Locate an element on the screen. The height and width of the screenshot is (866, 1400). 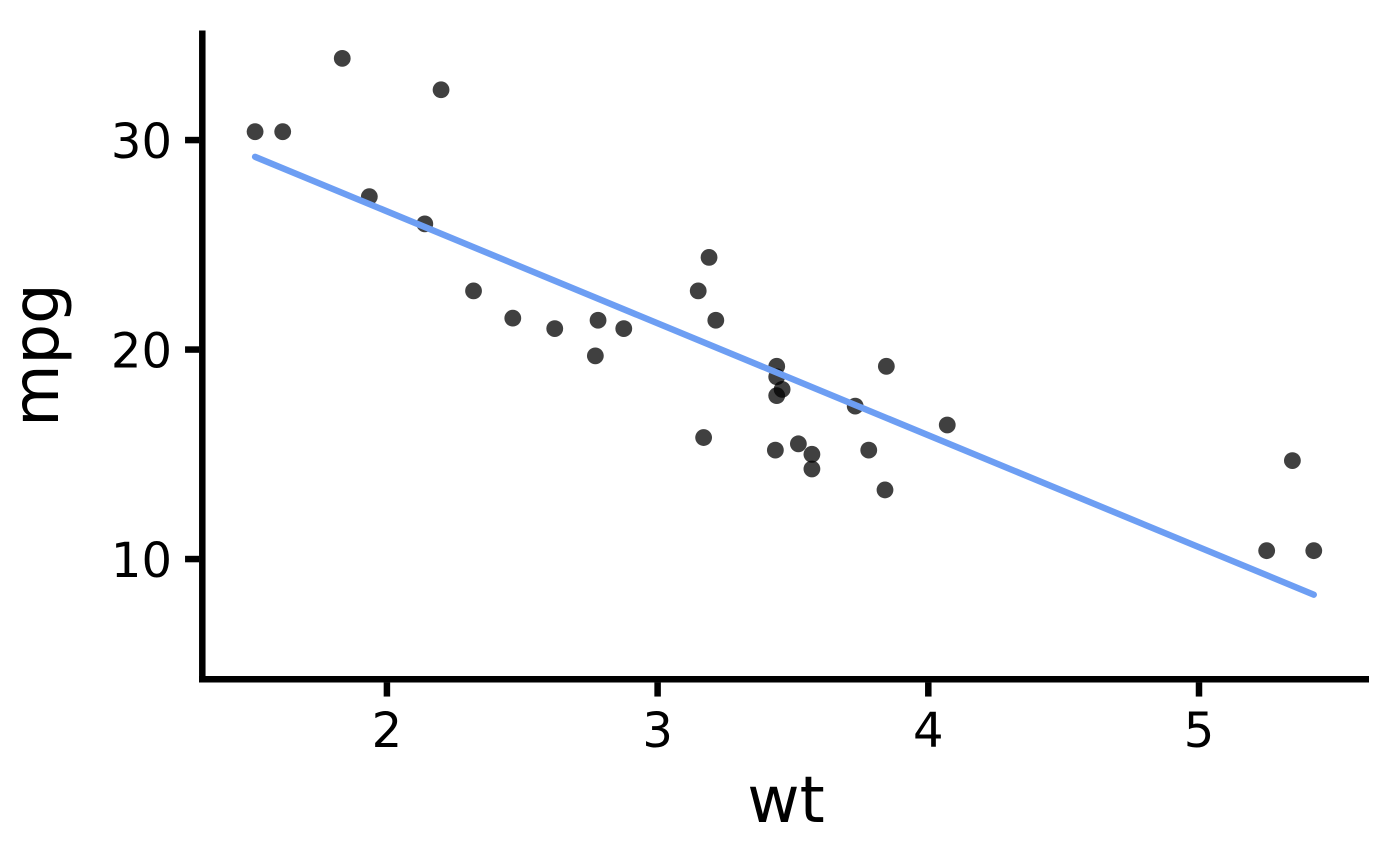
y-axis-tick-labels: 10 20 30 is located at coordinates (141, 351).